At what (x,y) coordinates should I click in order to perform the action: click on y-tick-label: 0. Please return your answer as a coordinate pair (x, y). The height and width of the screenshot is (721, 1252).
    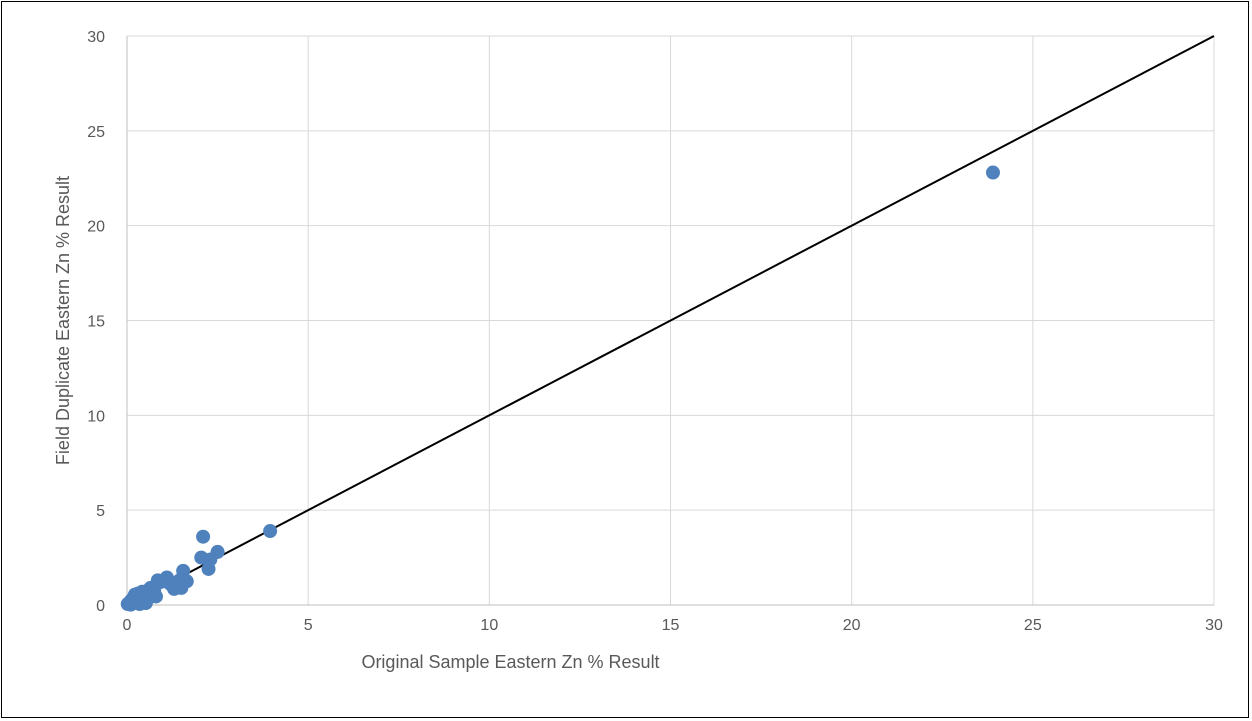
    Looking at the image, I should click on (100, 606).